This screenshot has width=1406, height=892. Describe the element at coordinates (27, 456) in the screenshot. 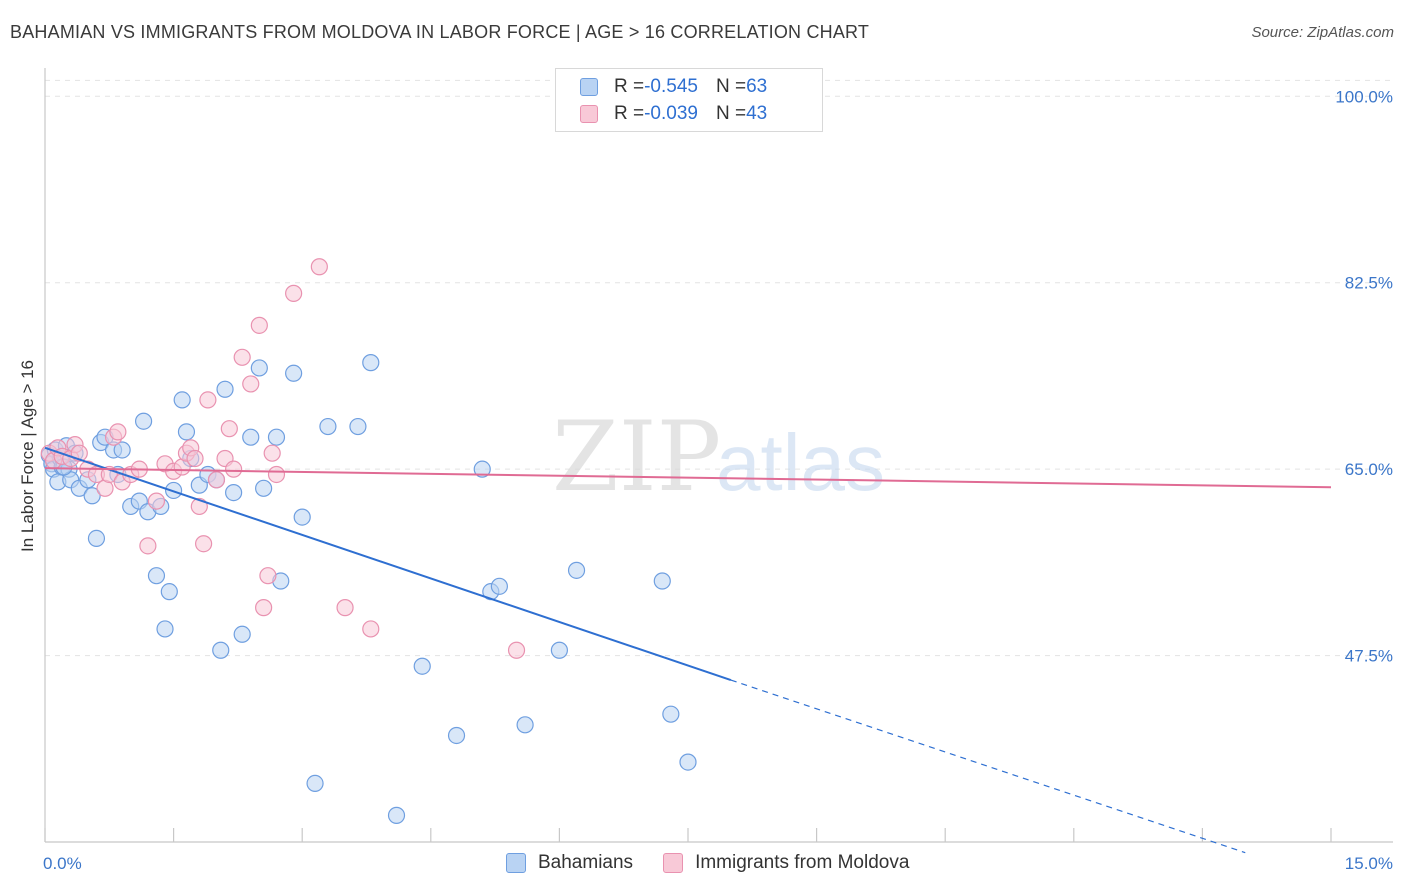

I see `y-axis-label: In Labor Force | Age > 16` at that location.